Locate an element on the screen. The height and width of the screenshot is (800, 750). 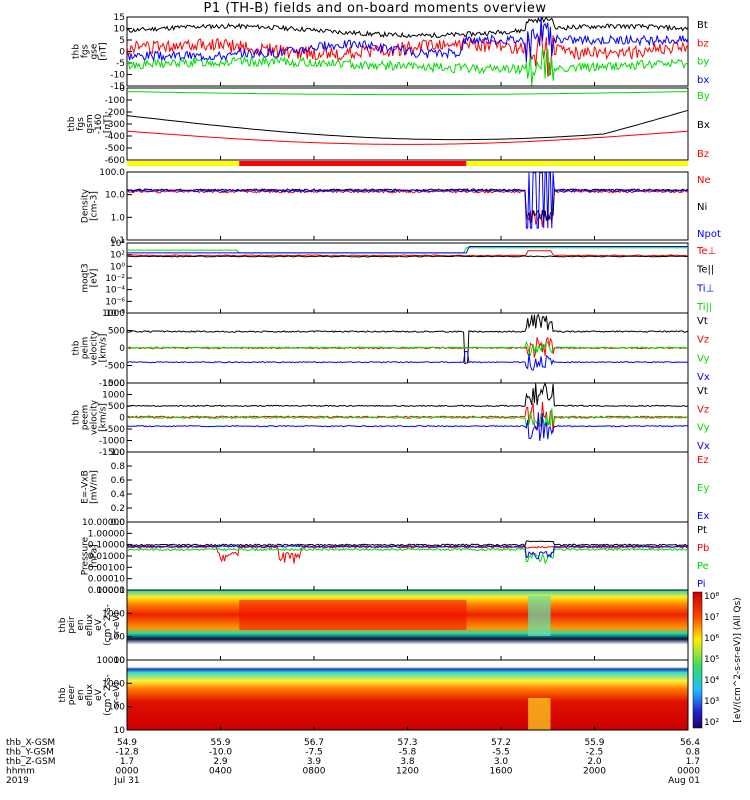
colorbar-label: [eV/(cm^2-s-sr-eV)] (All Qs) is located at coordinates (738, 659).